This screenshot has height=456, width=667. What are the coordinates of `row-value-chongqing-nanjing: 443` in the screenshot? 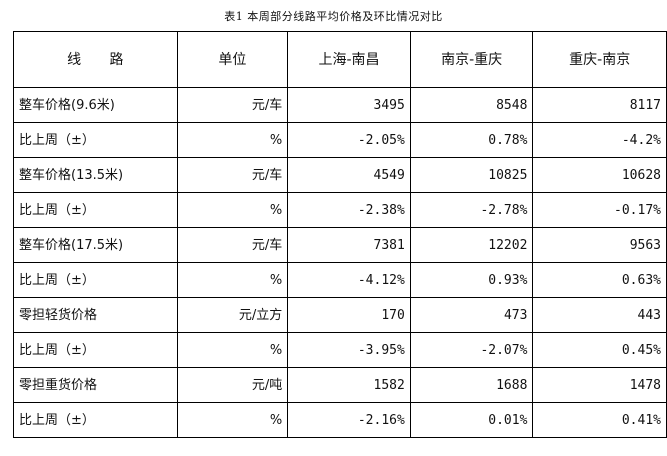 It's located at (599, 315).